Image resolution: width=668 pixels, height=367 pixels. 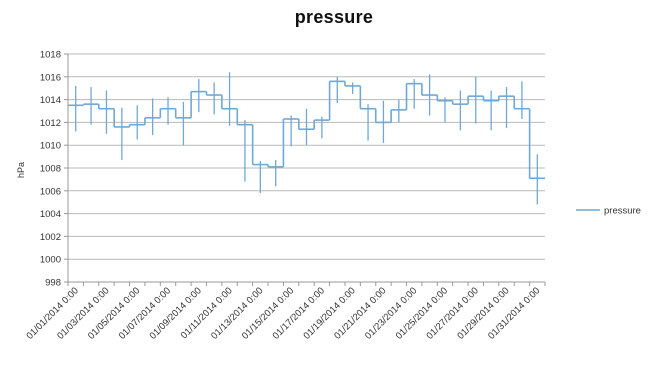 I want to click on y-axis-label: hPa, so click(x=21, y=170).